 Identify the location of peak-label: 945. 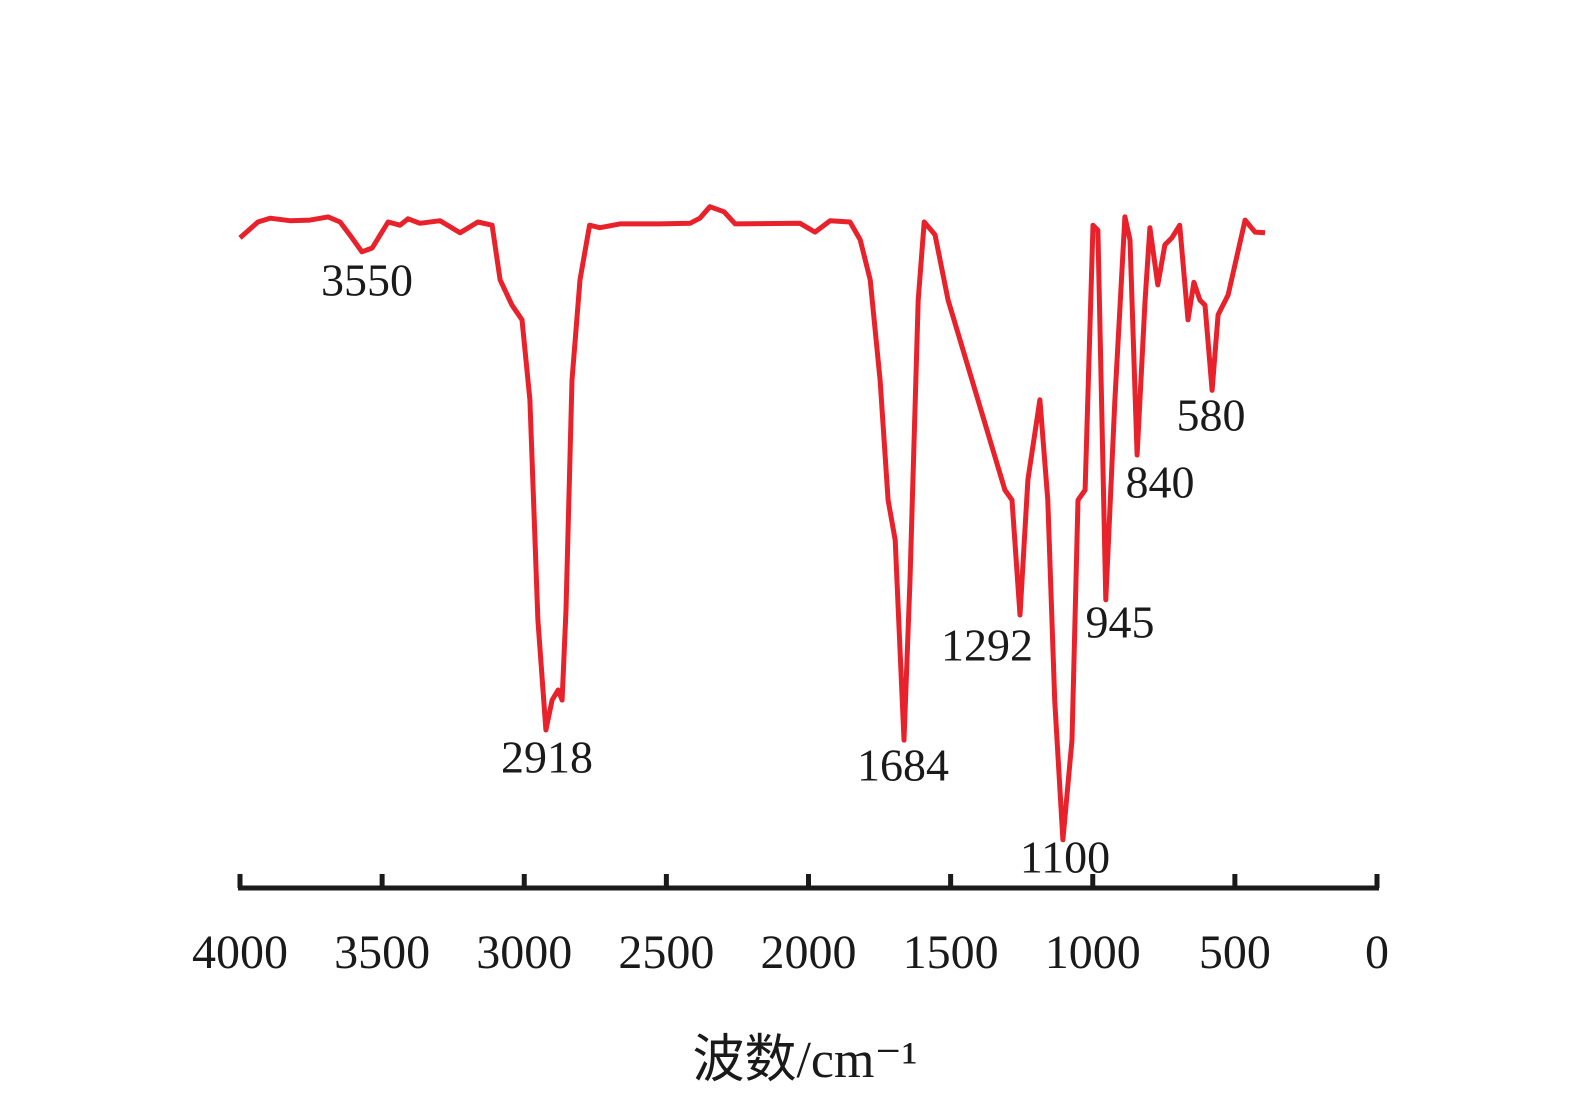
(1120, 622).